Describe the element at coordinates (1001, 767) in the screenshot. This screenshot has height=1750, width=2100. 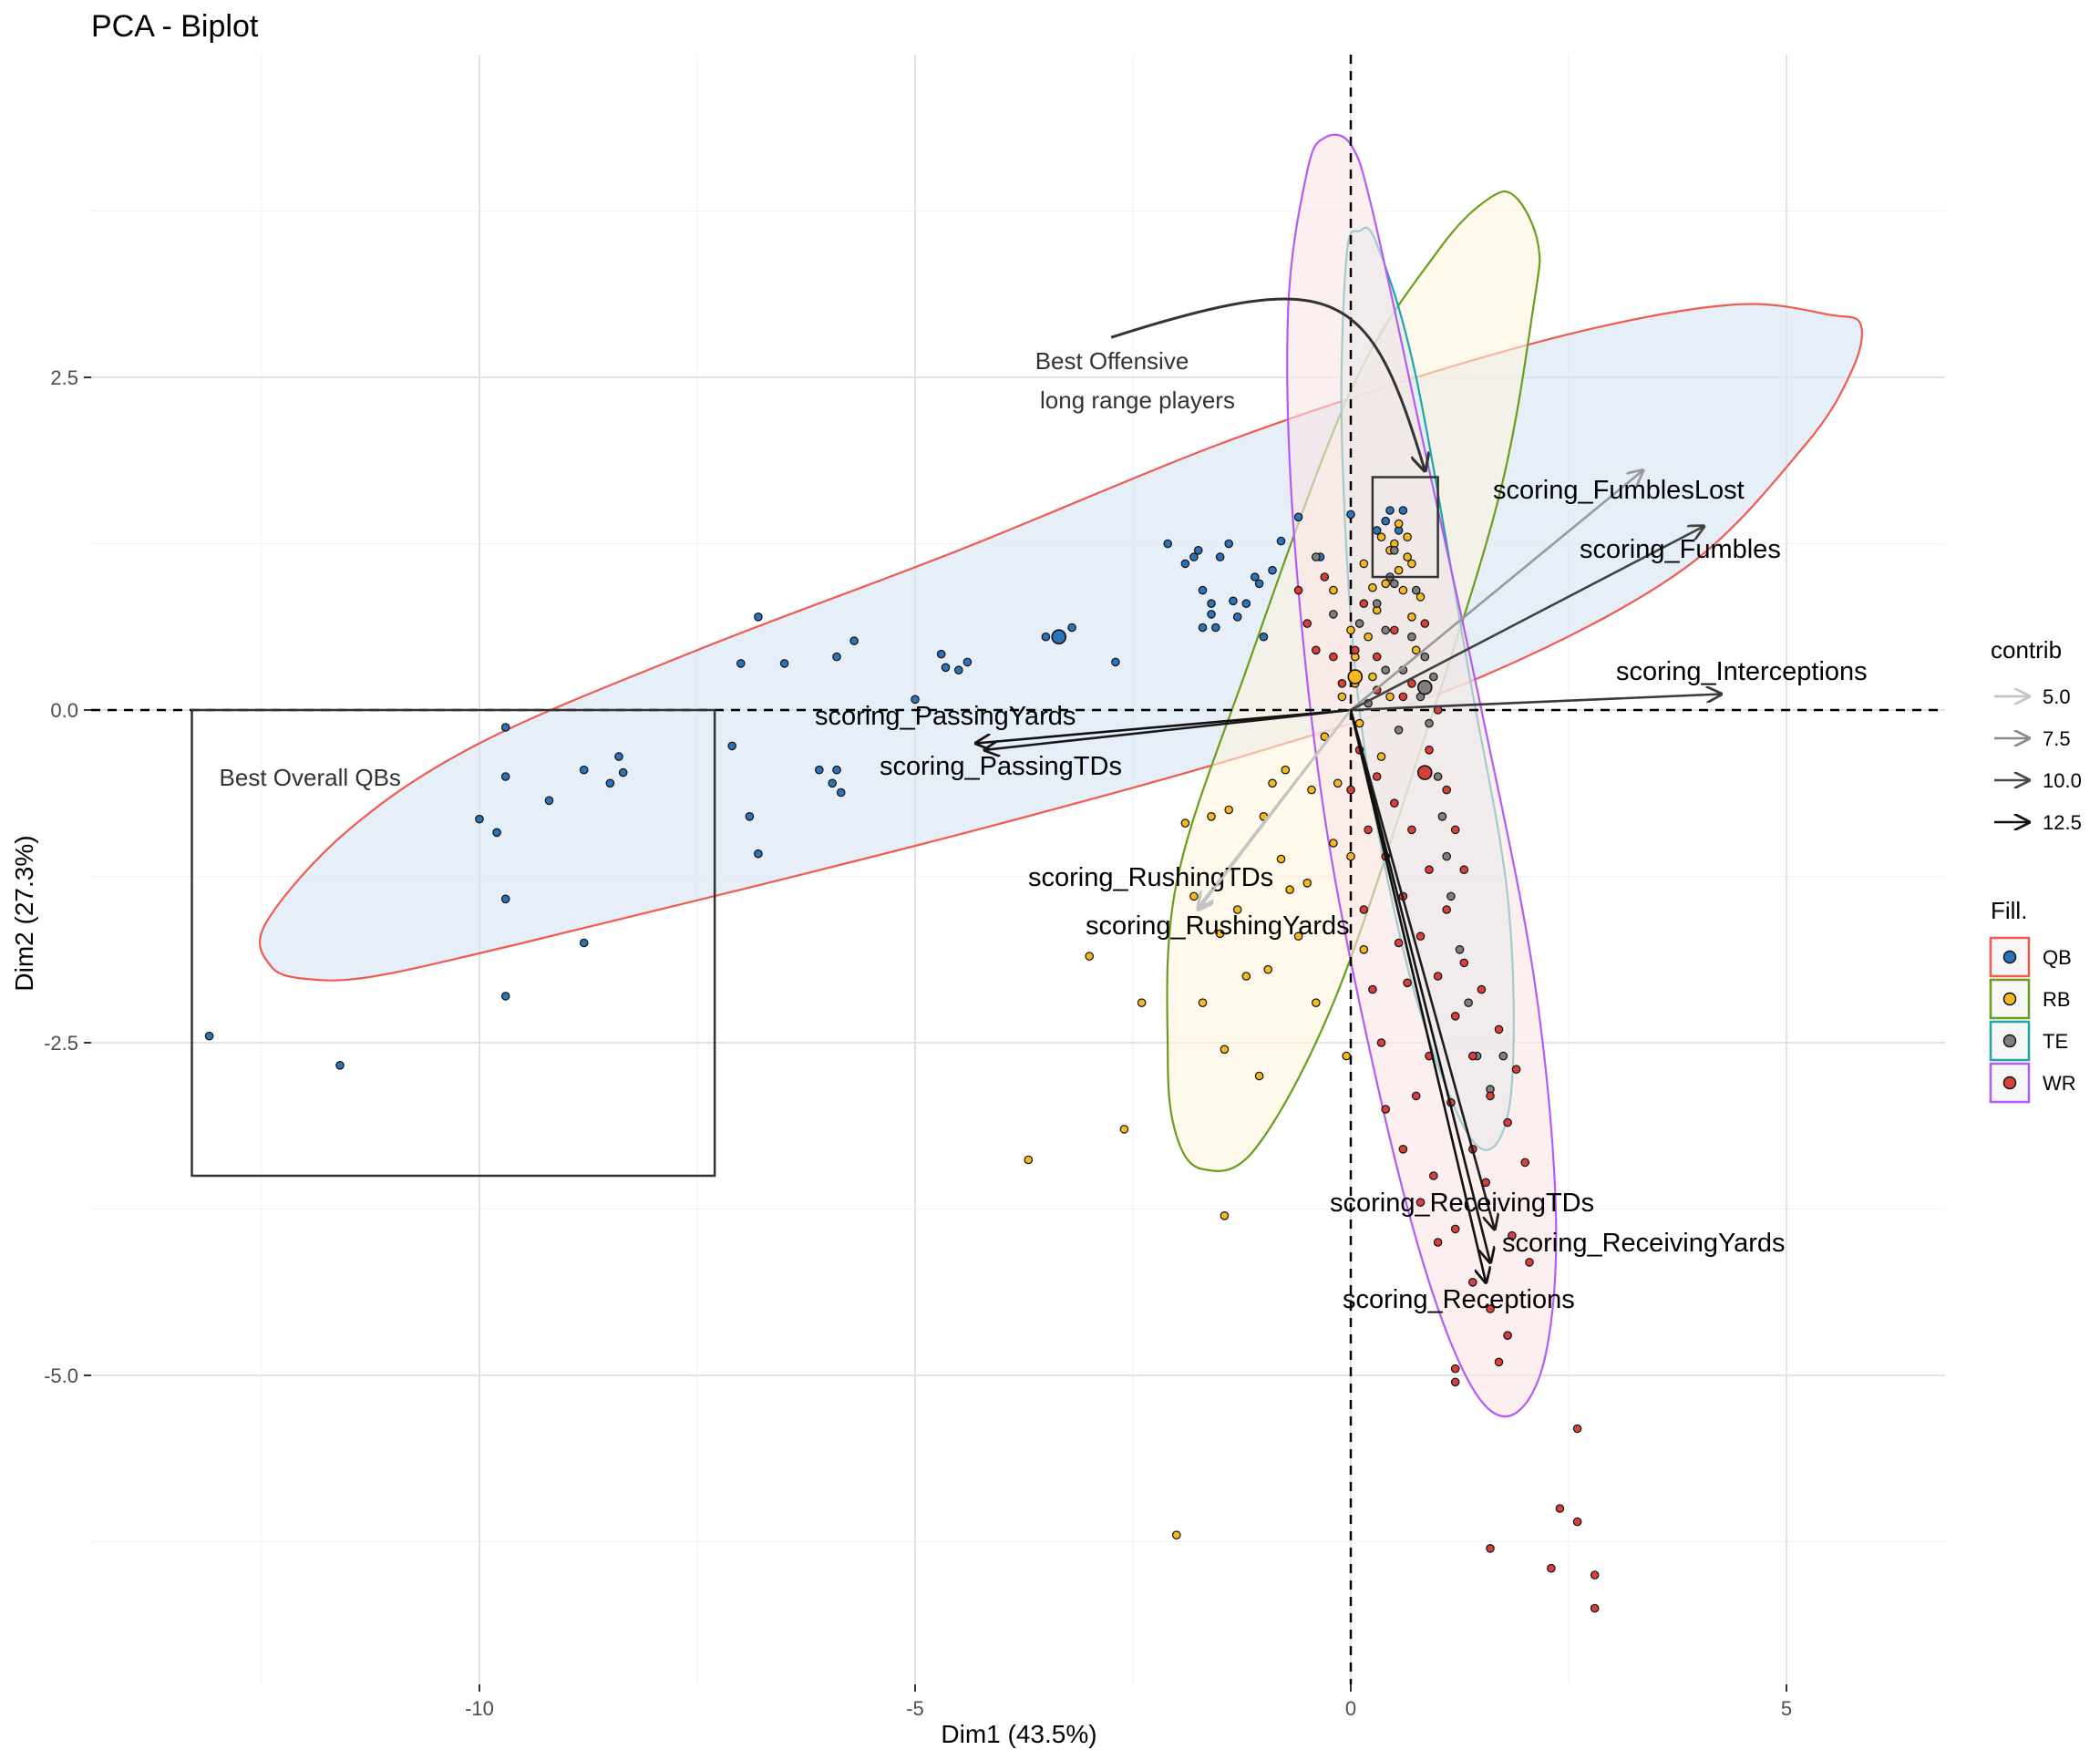
I see `loading-label: scoring_PassingTDs` at that location.